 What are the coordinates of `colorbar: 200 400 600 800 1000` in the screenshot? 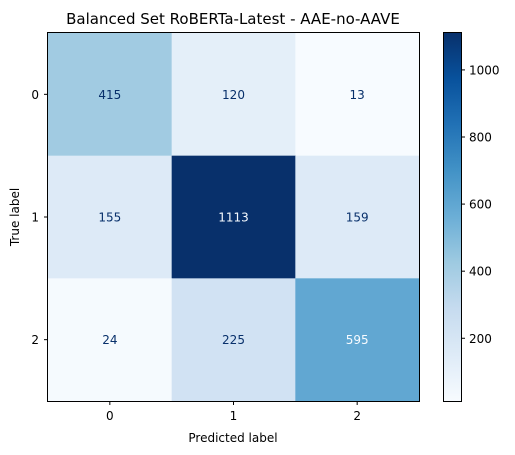 It's located at (471, 217).